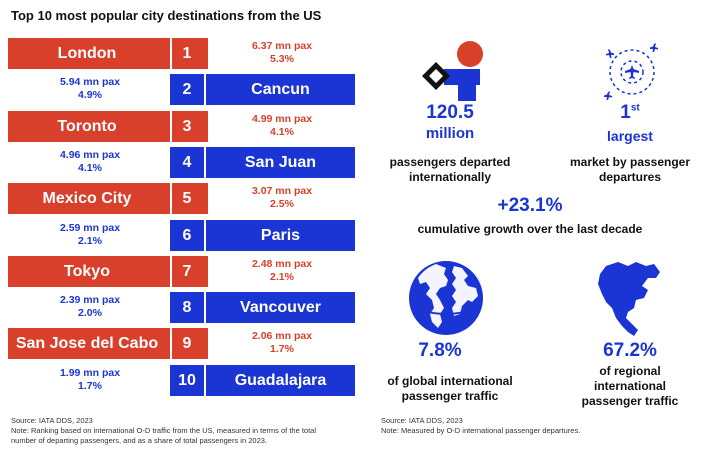  What do you see at coordinates (629, 299) in the screenshot?
I see `north-america-map-icon` at bounding box center [629, 299].